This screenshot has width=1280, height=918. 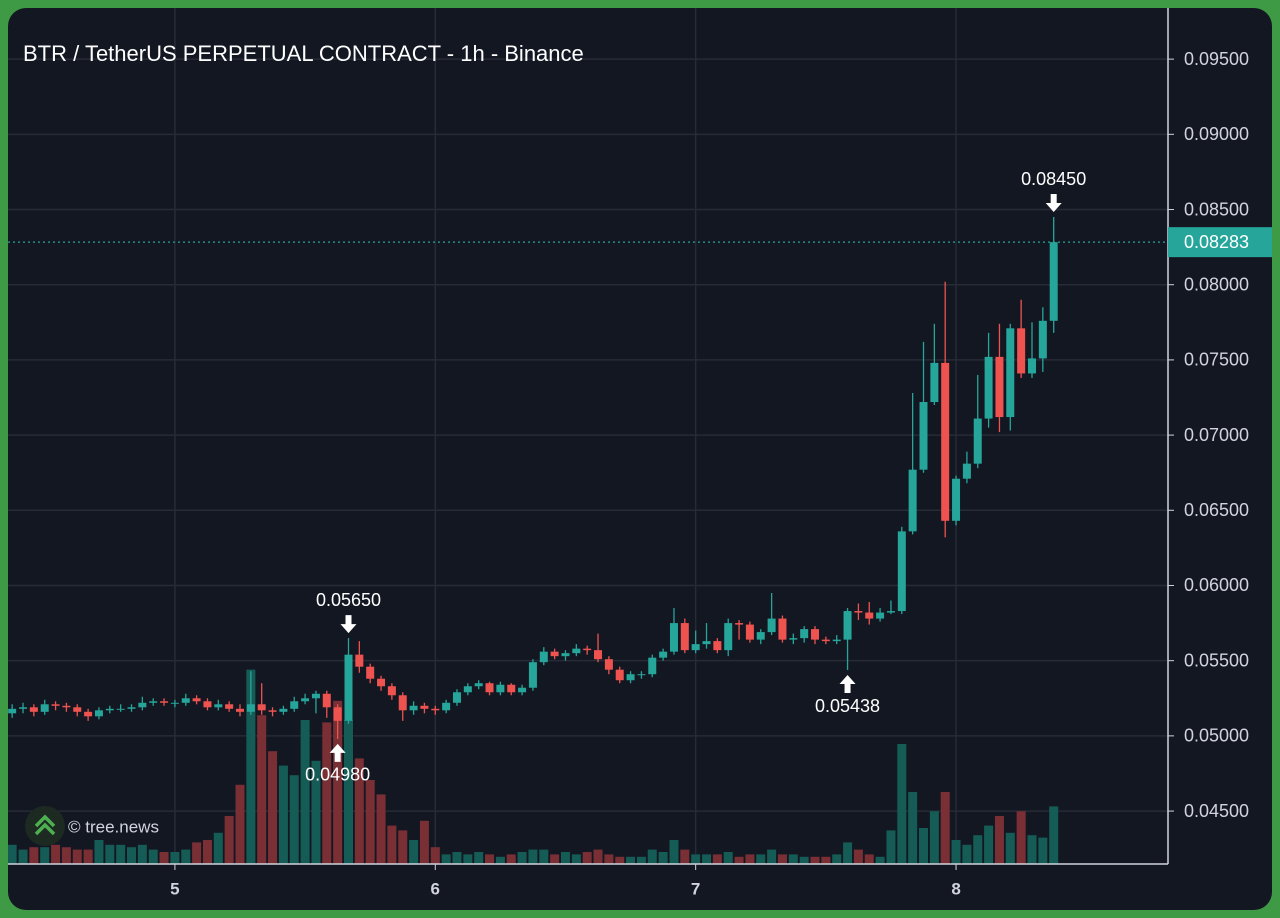 I want to click on y-tick-label: 0.06500, so click(x=1216, y=510).